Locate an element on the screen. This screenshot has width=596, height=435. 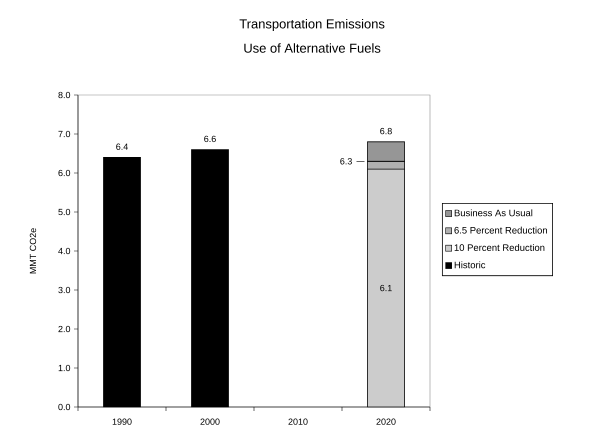
legend-label: 10 Percent Reduction is located at coordinates (499, 247).